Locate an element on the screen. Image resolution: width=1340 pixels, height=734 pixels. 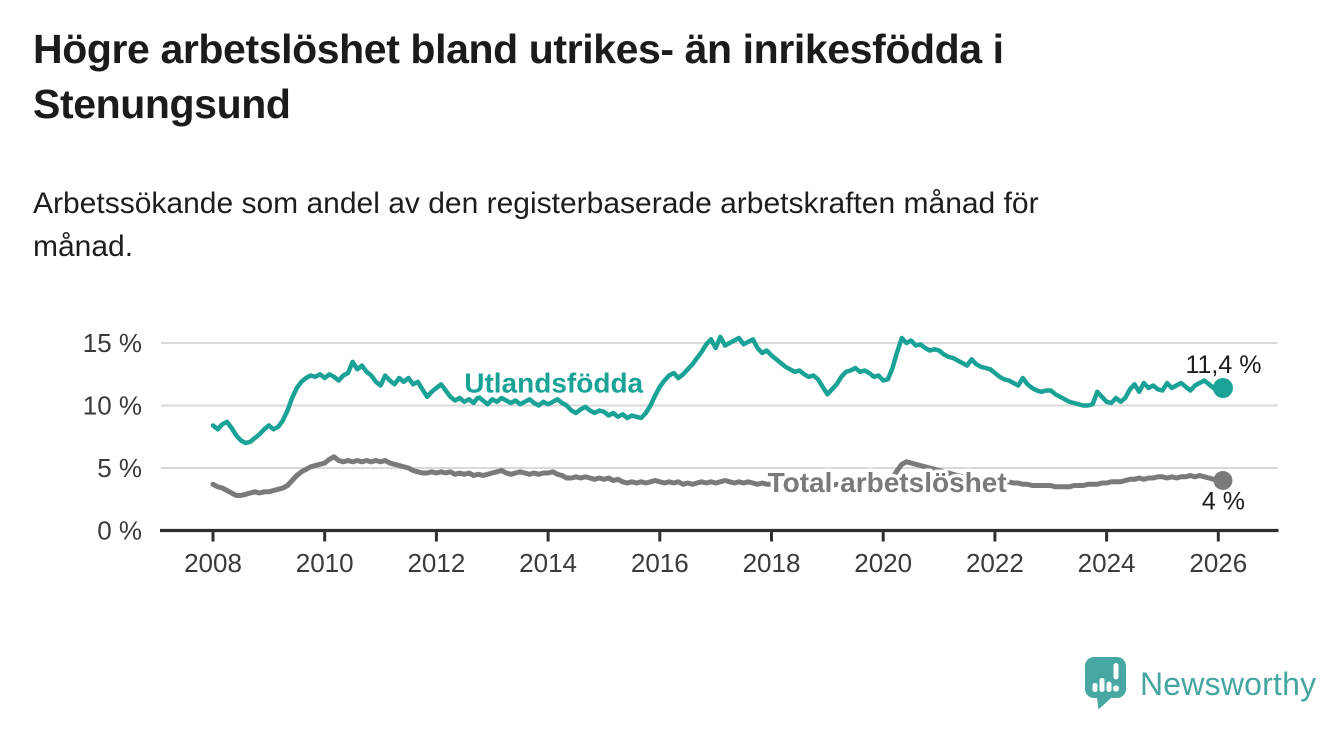
data-line-utlandsfodda is located at coordinates (718, 390).